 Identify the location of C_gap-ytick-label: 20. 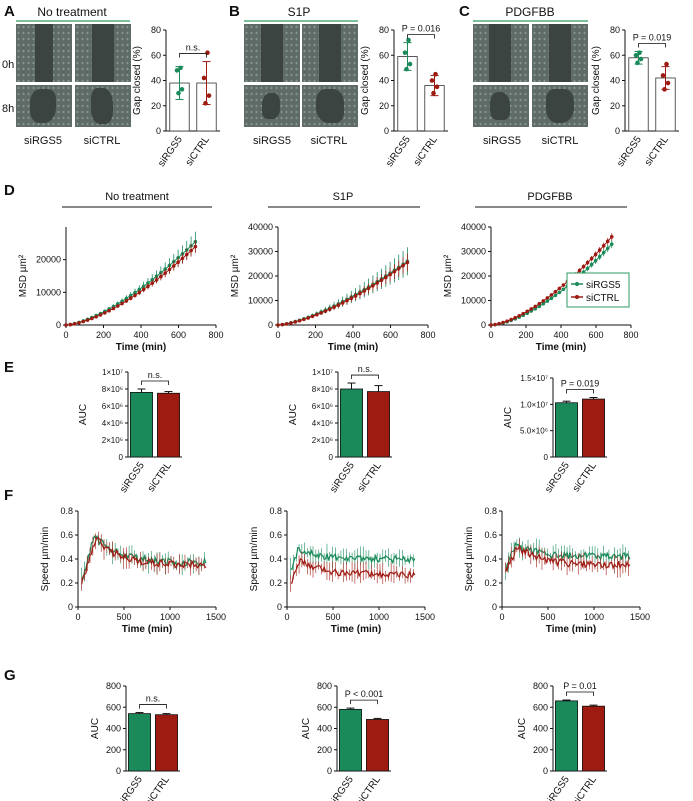
(615, 106).